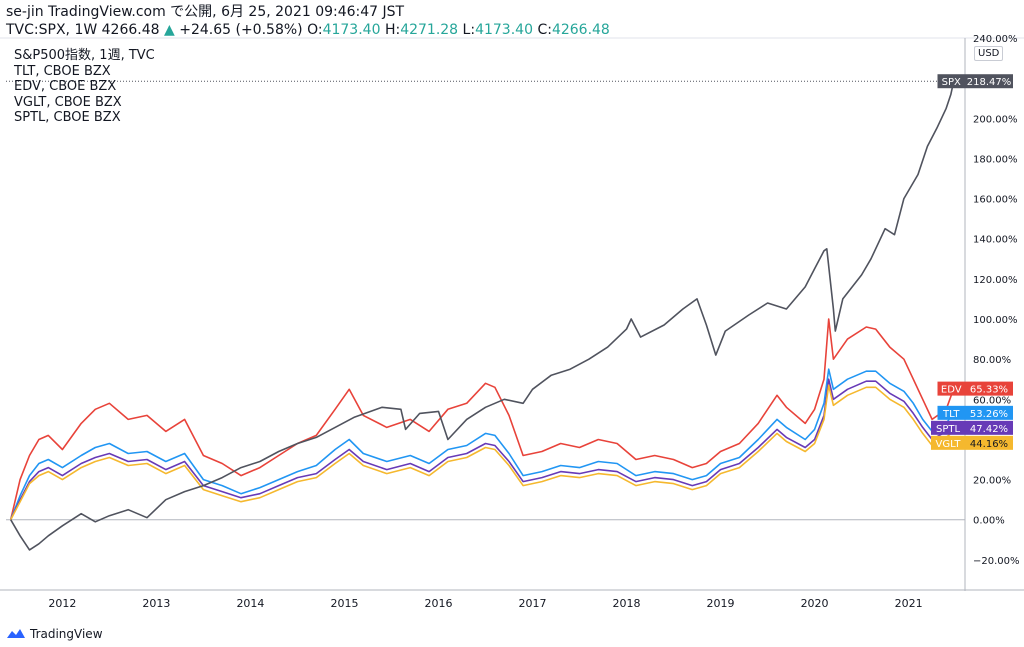 Image resolution: width=1024 pixels, height=647 pixels. What do you see at coordinates (995, 200) in the screenshot?
I see `y-tick-label: 160.00%` at bounding box center [995, 200].